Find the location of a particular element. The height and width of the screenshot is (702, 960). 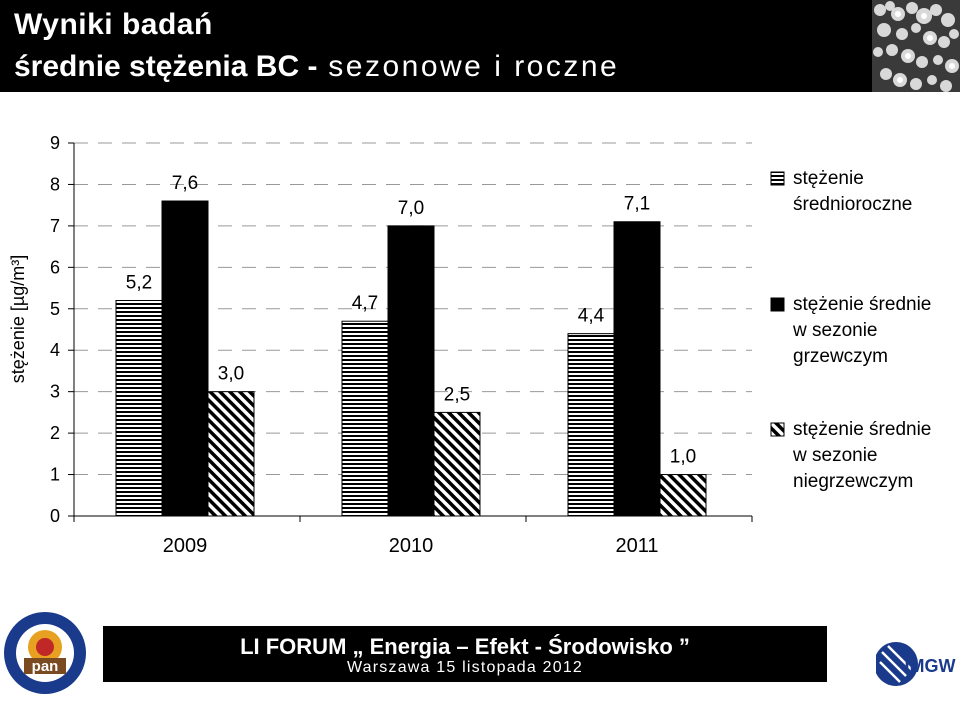

x-tick-label: 2010 is located at coordinates (411, 546).